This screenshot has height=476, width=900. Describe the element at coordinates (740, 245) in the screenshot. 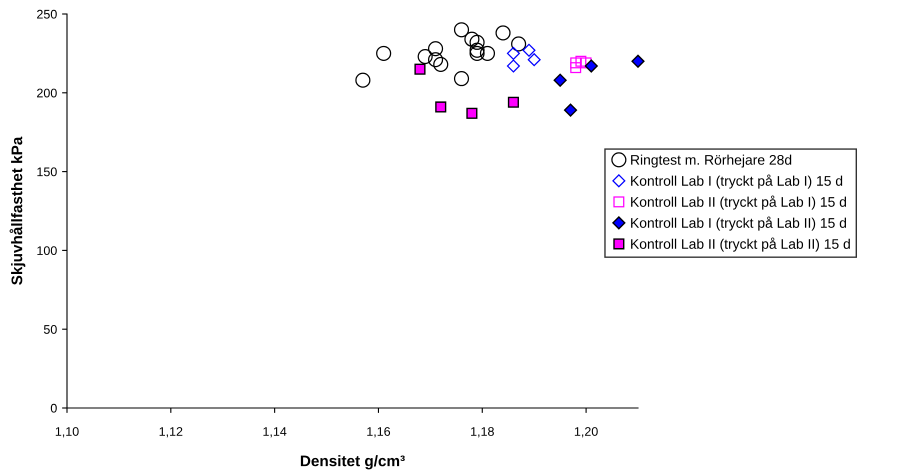

I see `legend-label: Kontroll Lab II (tryckt på Lab II) 15 d` at that location.